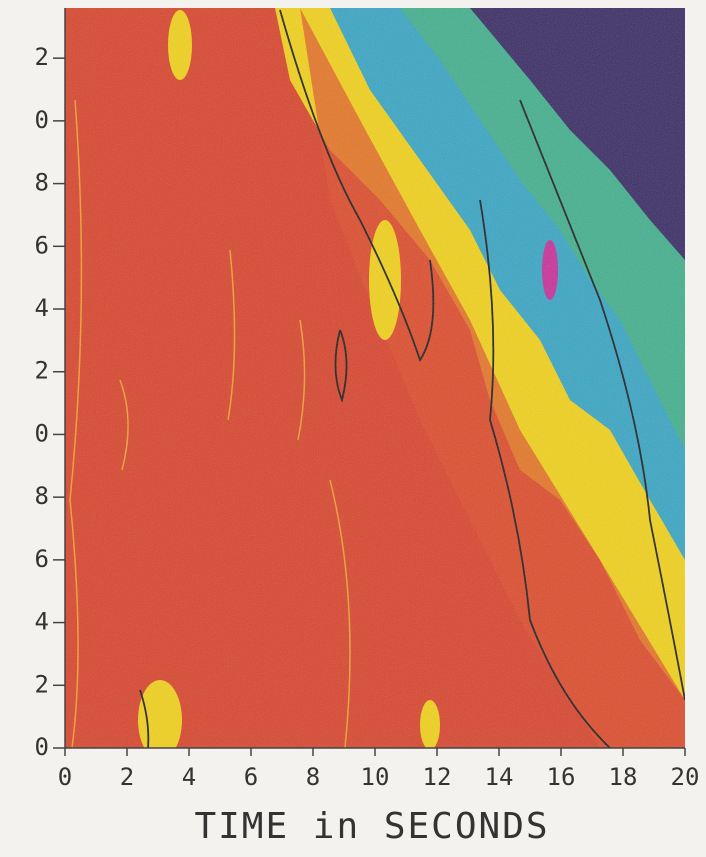 The height and width of the screenshot is (857, 706). I want to click on x-tick-label: 8, so click(313, 777).